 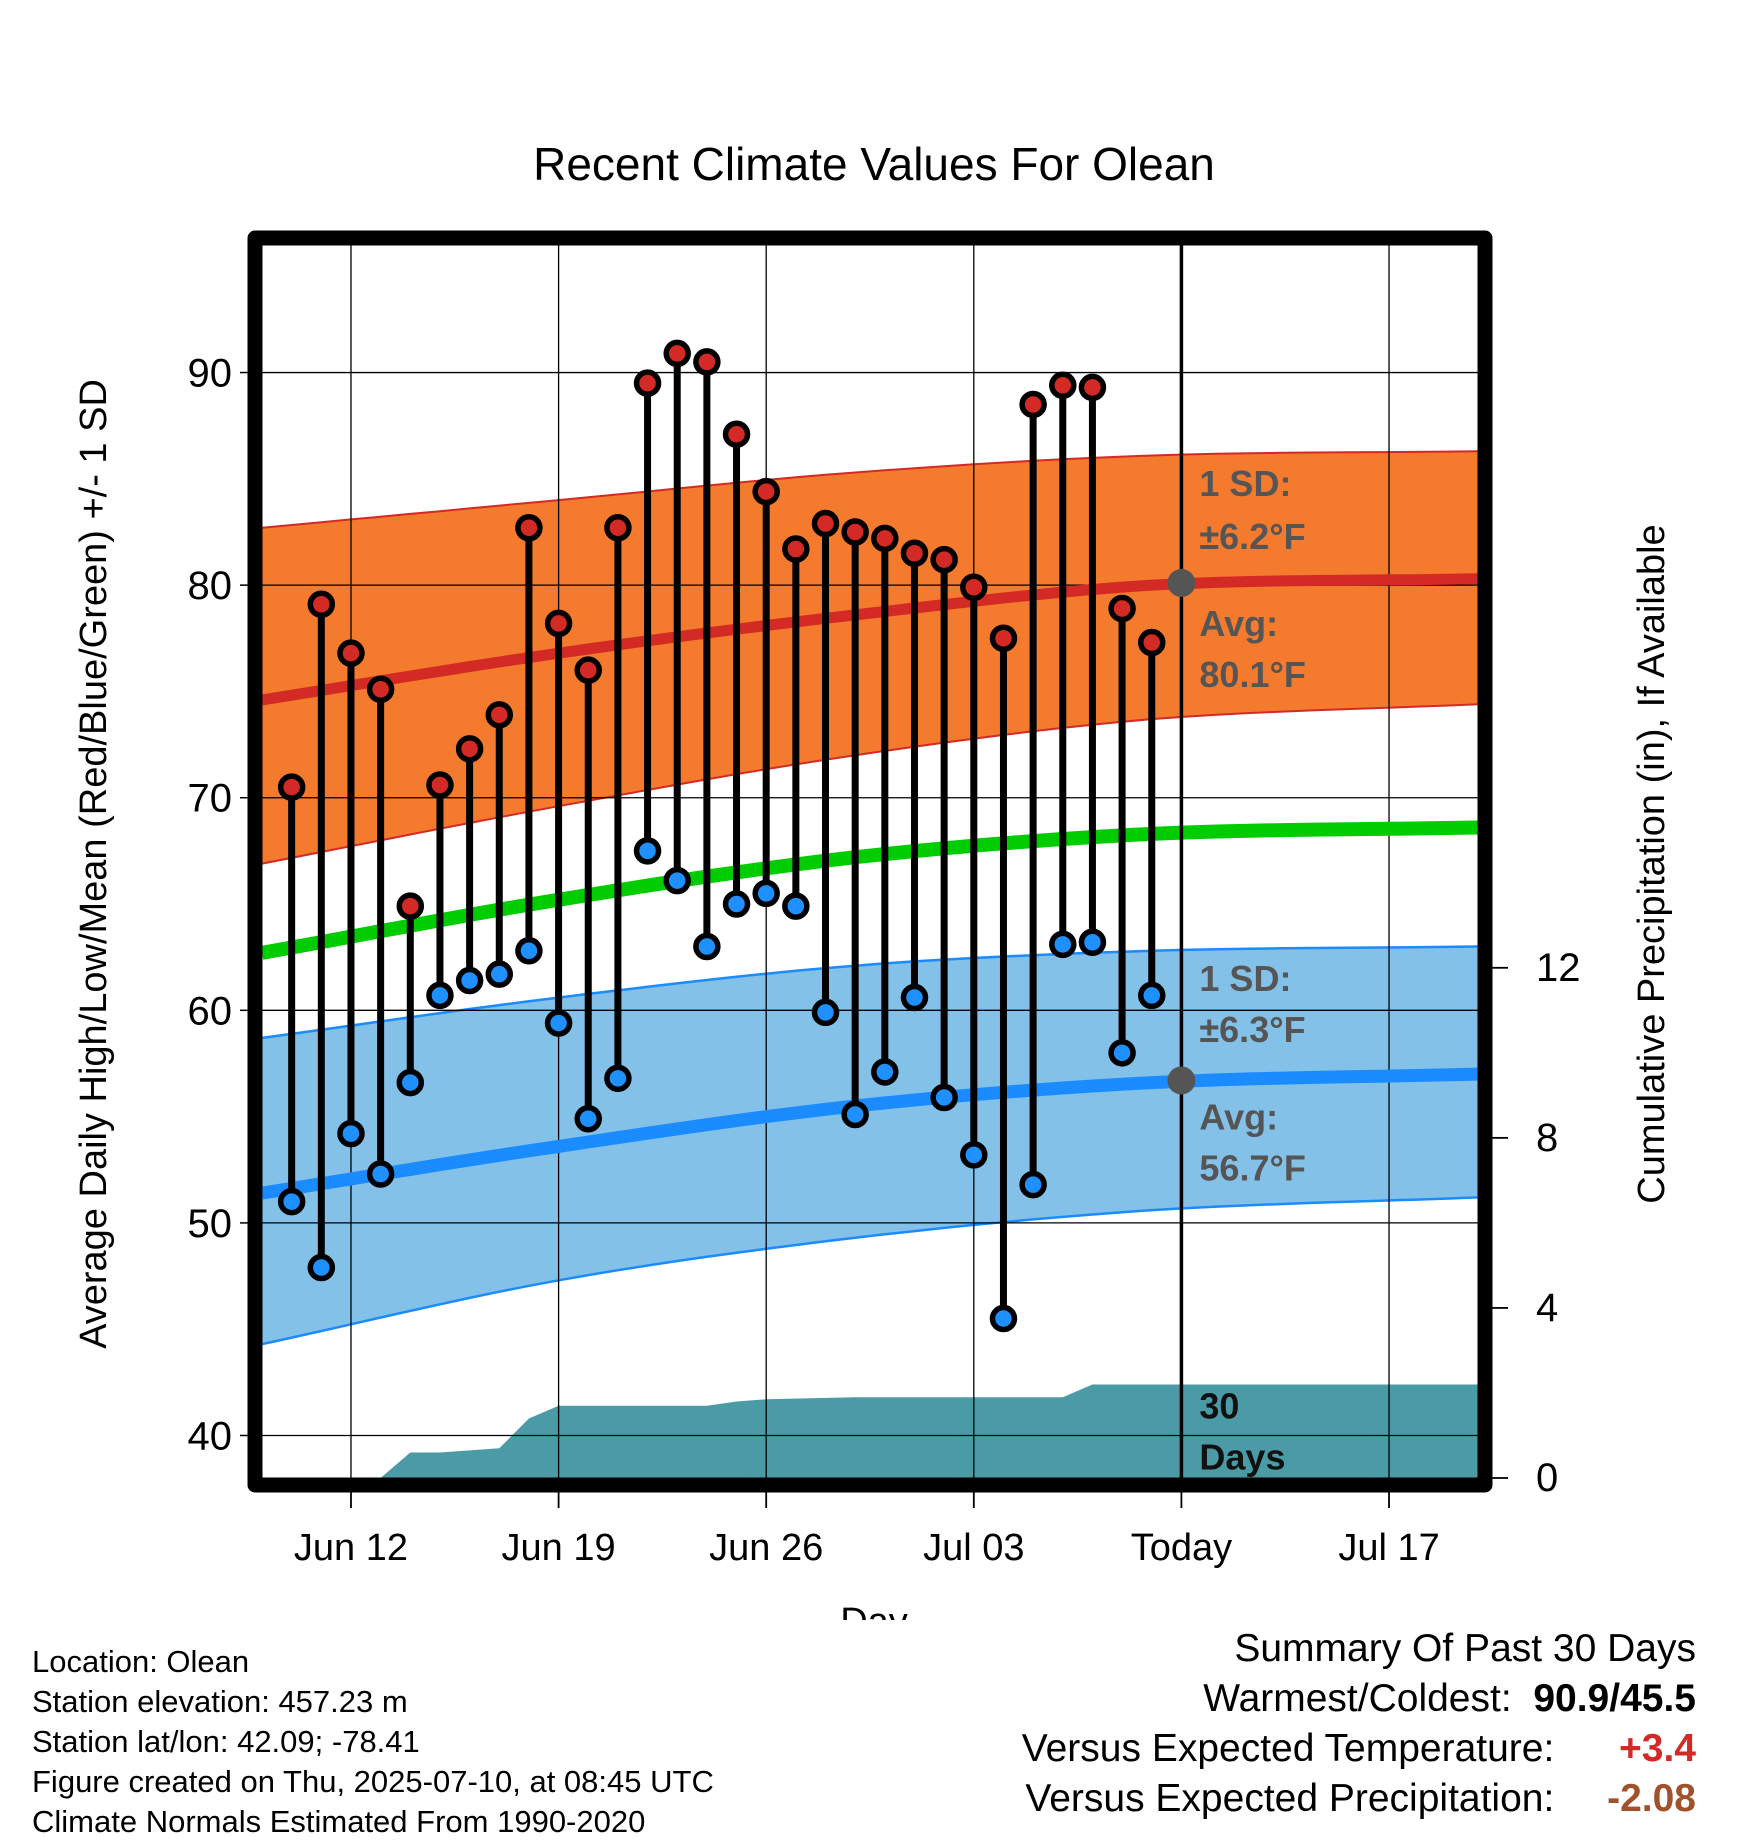 I want to click on warm-cold-value: 90.9/45.5, so click(x=1614, y=1698).